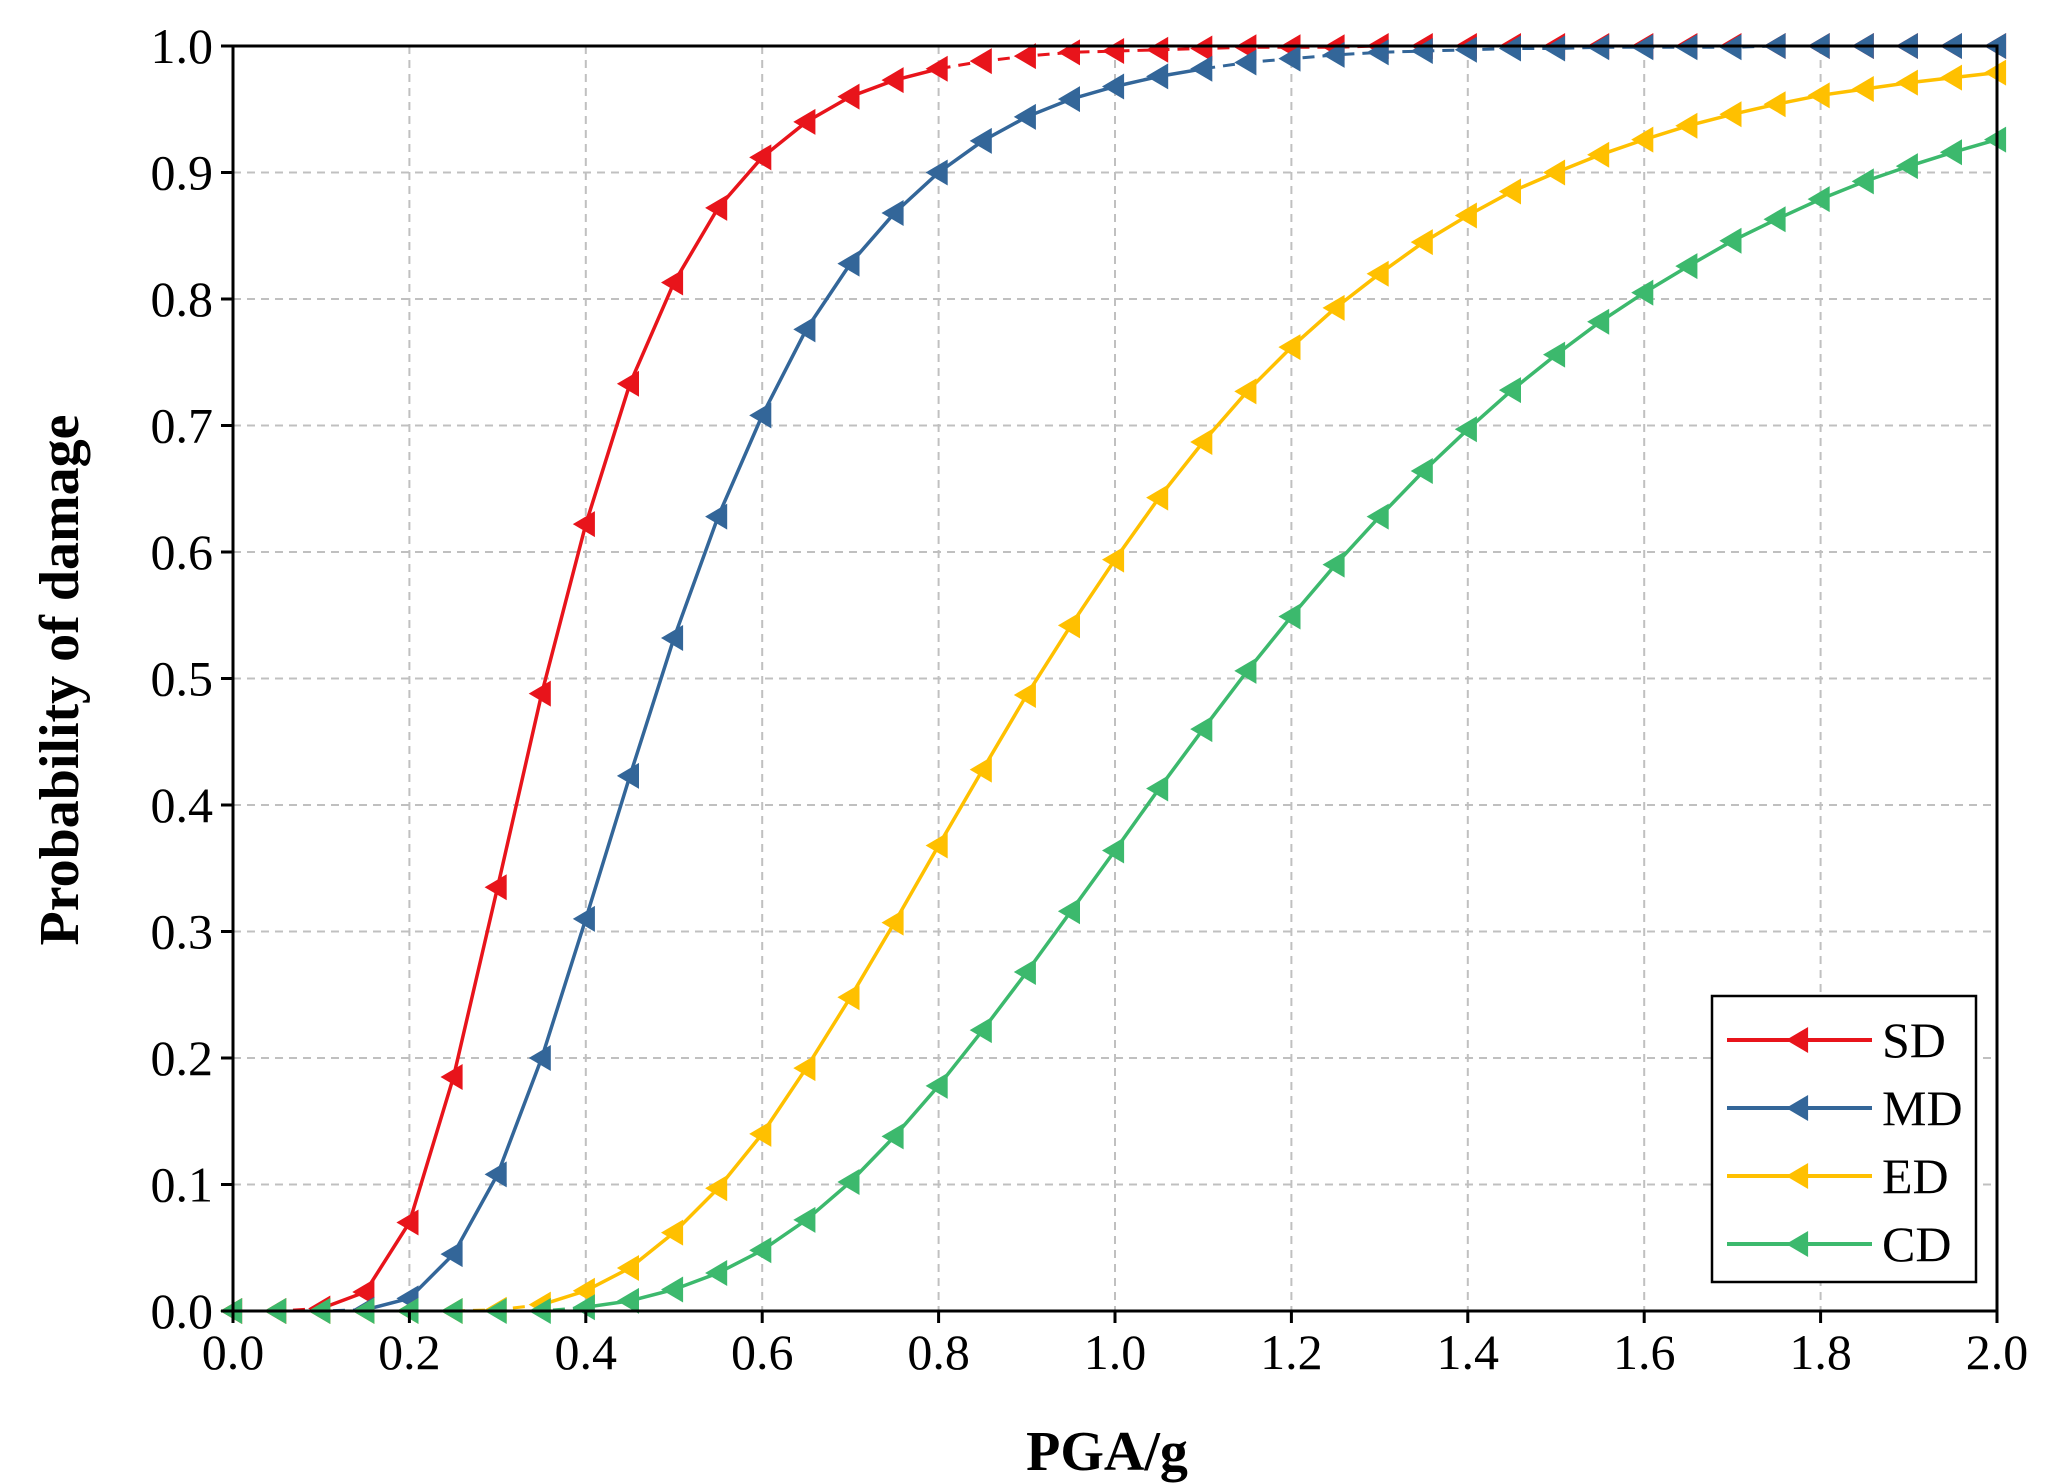 This screenshot has height=1484, width=2051. What do you see at coordinates (1836, 1040) in the screenshot?
I see `legend-item-sd: SD` at bounding box center [1836, 1040].